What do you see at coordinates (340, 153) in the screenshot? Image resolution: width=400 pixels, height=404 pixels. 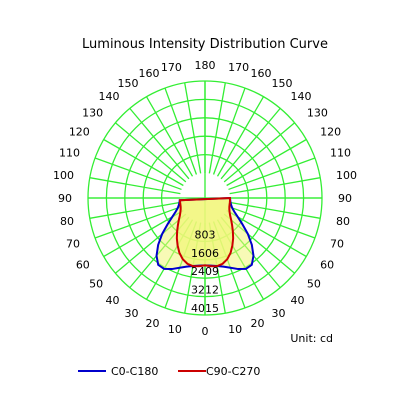 I see `angle-label-right-110: 110` at bounding box center [340, 153].